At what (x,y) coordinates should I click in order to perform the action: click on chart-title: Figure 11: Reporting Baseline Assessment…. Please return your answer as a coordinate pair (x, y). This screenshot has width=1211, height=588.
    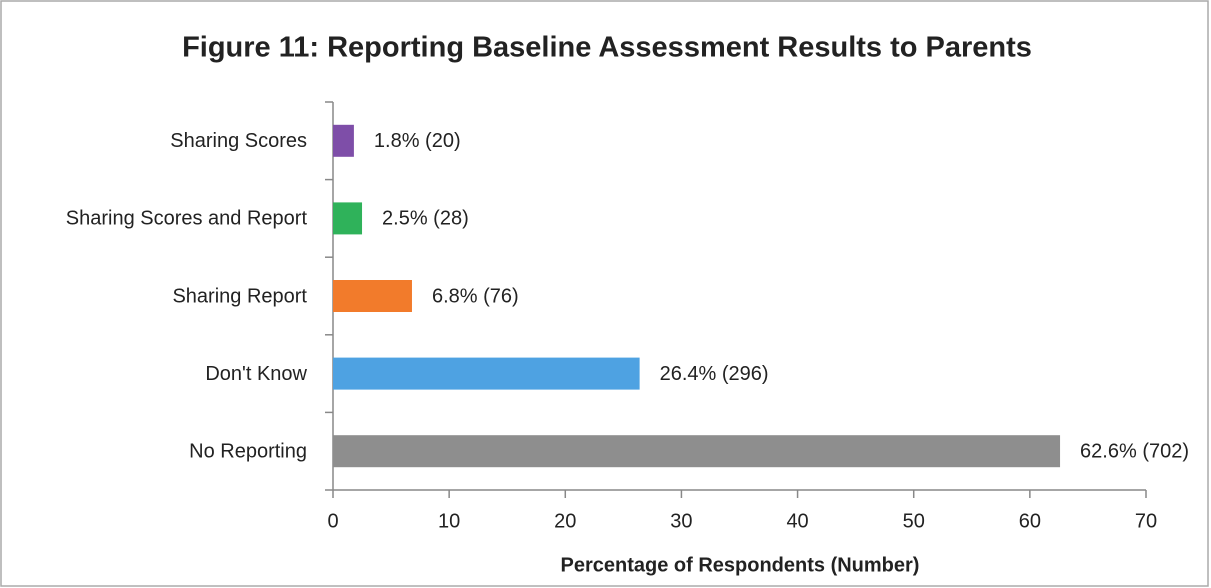
    Looking at the image, I should click on (607, 48).